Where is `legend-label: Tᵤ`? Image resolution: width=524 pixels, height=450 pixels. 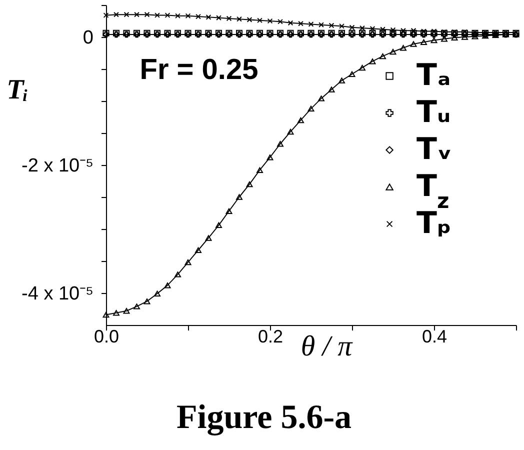
legend-label: Tᵤ is located at coordinates (433, 112).